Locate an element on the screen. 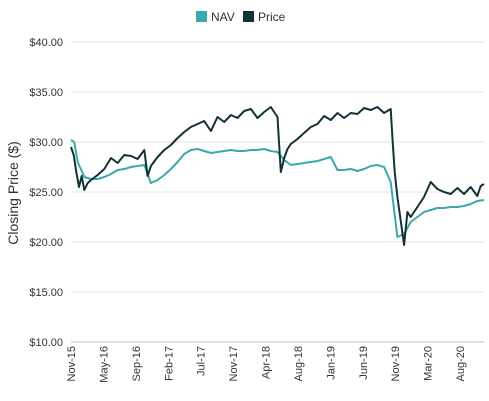 Image resolution: width=489 pixels, height=401 pixels. y-tick-label: $35.00 is located at coordinates (46, 93).